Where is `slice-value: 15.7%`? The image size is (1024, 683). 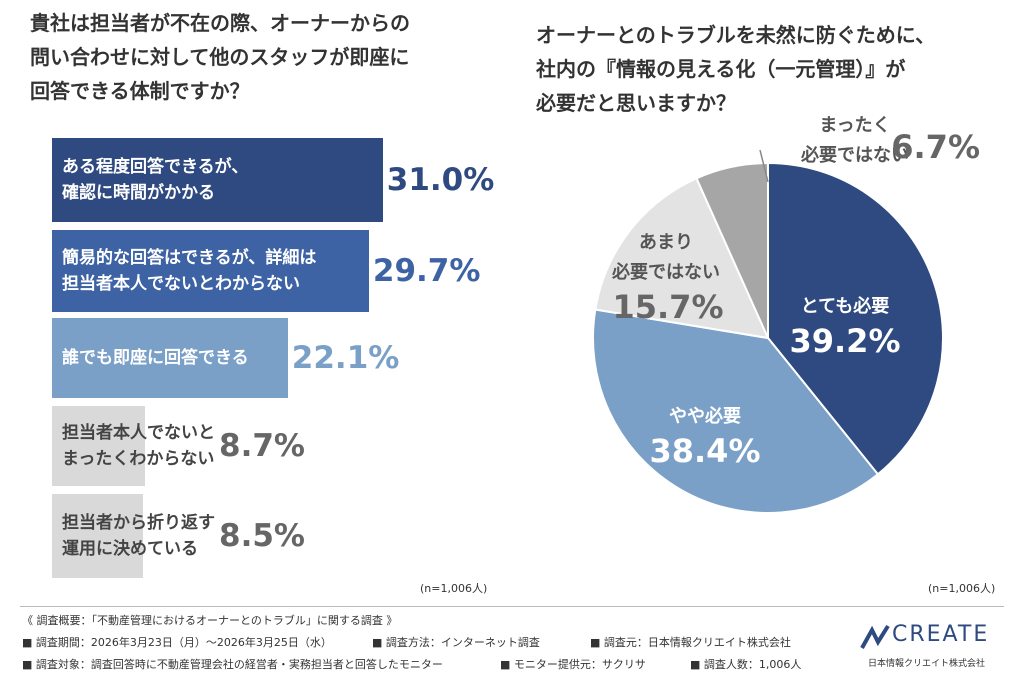 slice-value: 15.7% is located at coordinates (667, 307).